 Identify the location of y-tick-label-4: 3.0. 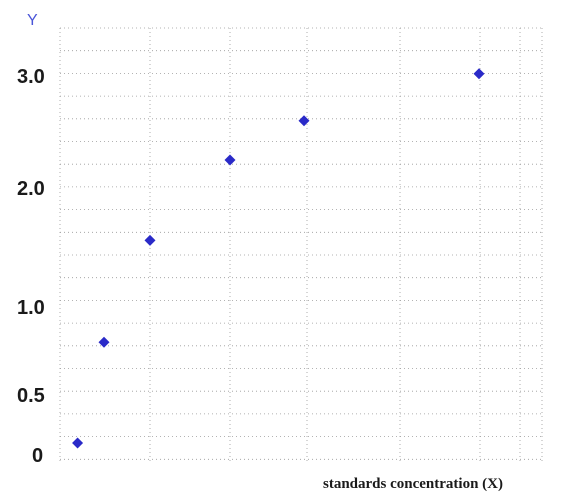
(31, 77).